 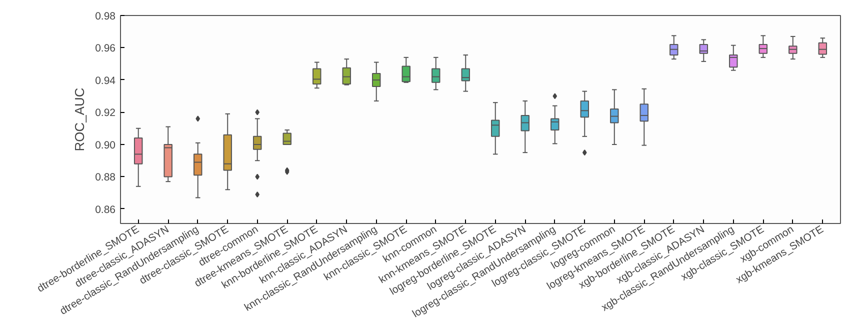 I want to click on y-tick-label: 0.86, so click(x=105, y=210).